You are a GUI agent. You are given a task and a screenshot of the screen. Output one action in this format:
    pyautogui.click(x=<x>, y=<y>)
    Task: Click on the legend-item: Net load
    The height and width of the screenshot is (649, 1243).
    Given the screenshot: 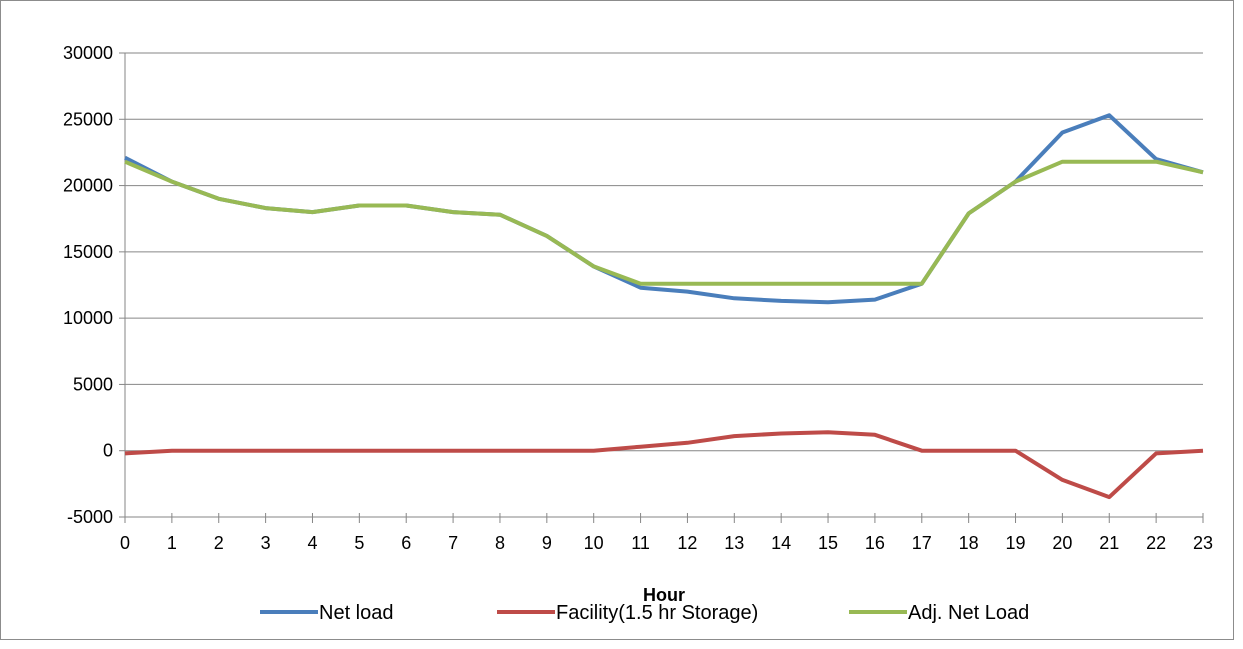 What is the action you would take?
    pyautogui.click(x=327, y=613)
    